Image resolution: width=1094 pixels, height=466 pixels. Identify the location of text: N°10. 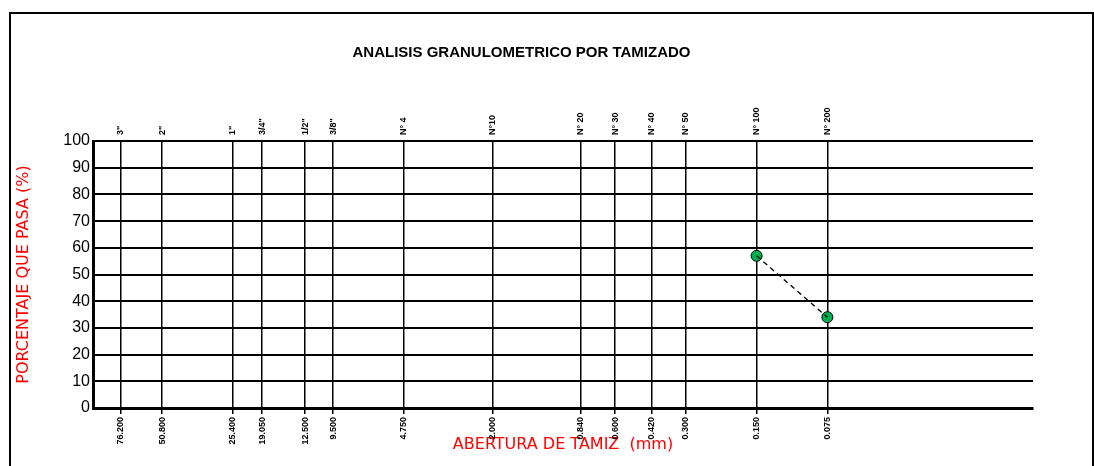
(491, 124).